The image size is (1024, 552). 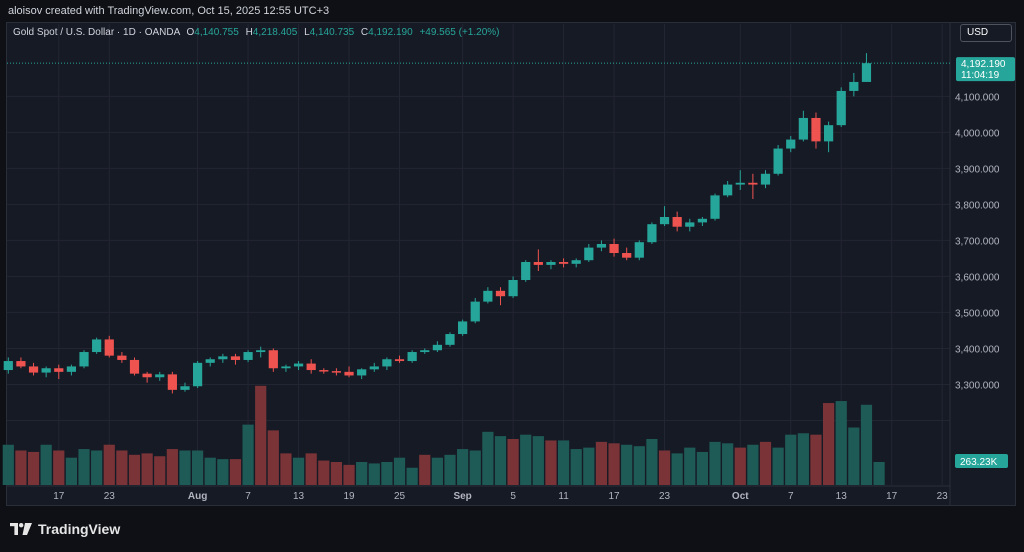 What do you see at coordinates (307, 32) in the screenshot?
I see `low-label: L` at bounding box center [307, 32].